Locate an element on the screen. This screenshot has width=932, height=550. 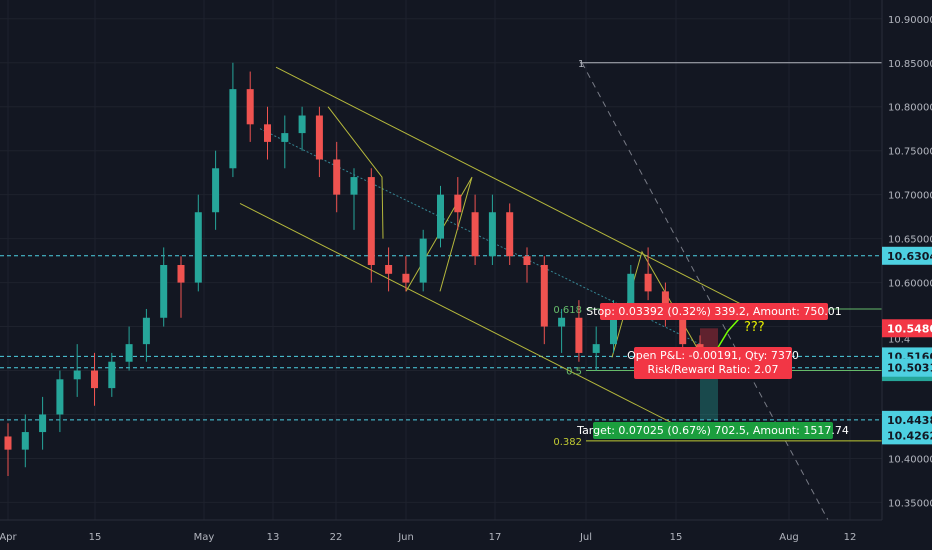
time-axis: Apr 15 May 13 22 Jun 17 Jul 15 Aug 12 is located at coordinates (441, 531).